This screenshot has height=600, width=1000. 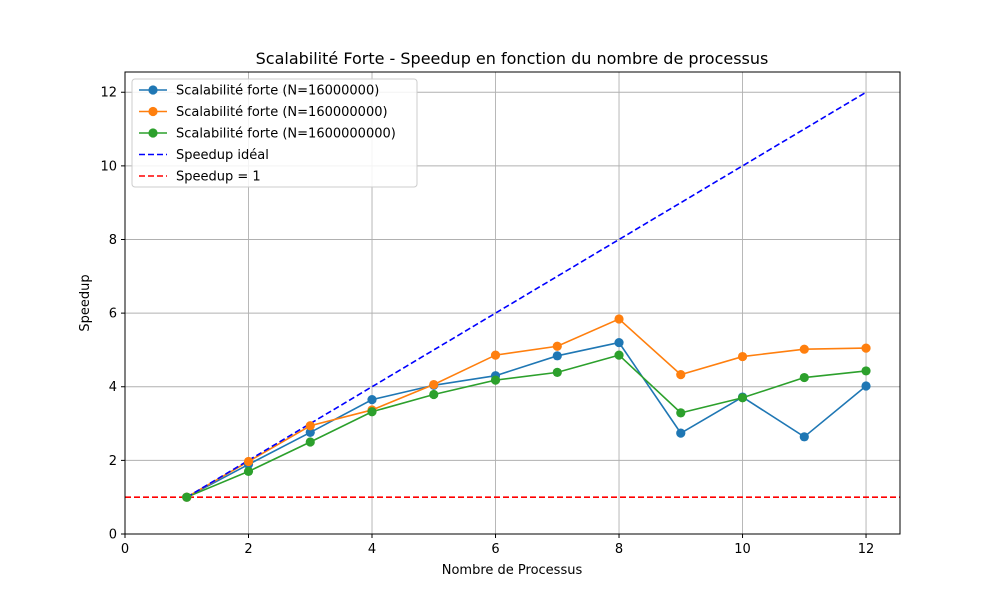 I want to click on legend-entry-speedup-1: Speedup = 1, so click(x=200, y=177).